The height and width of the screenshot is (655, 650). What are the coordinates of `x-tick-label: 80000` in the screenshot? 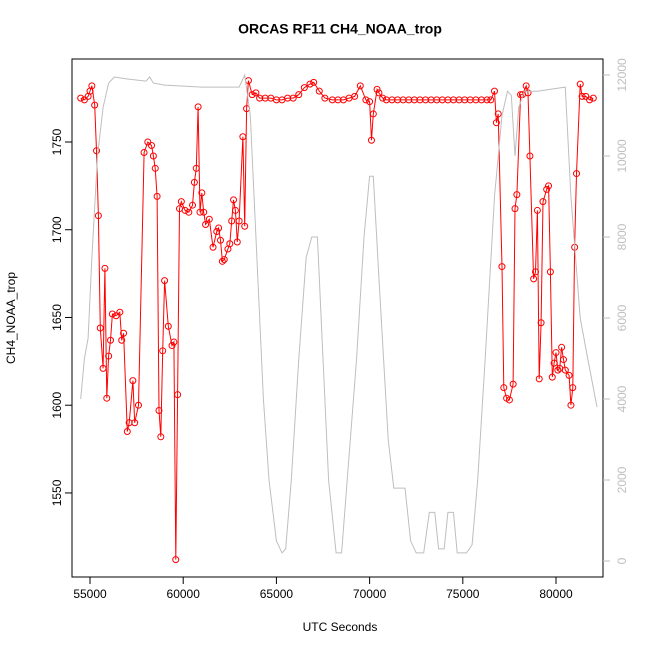 It's located at (556, 594).